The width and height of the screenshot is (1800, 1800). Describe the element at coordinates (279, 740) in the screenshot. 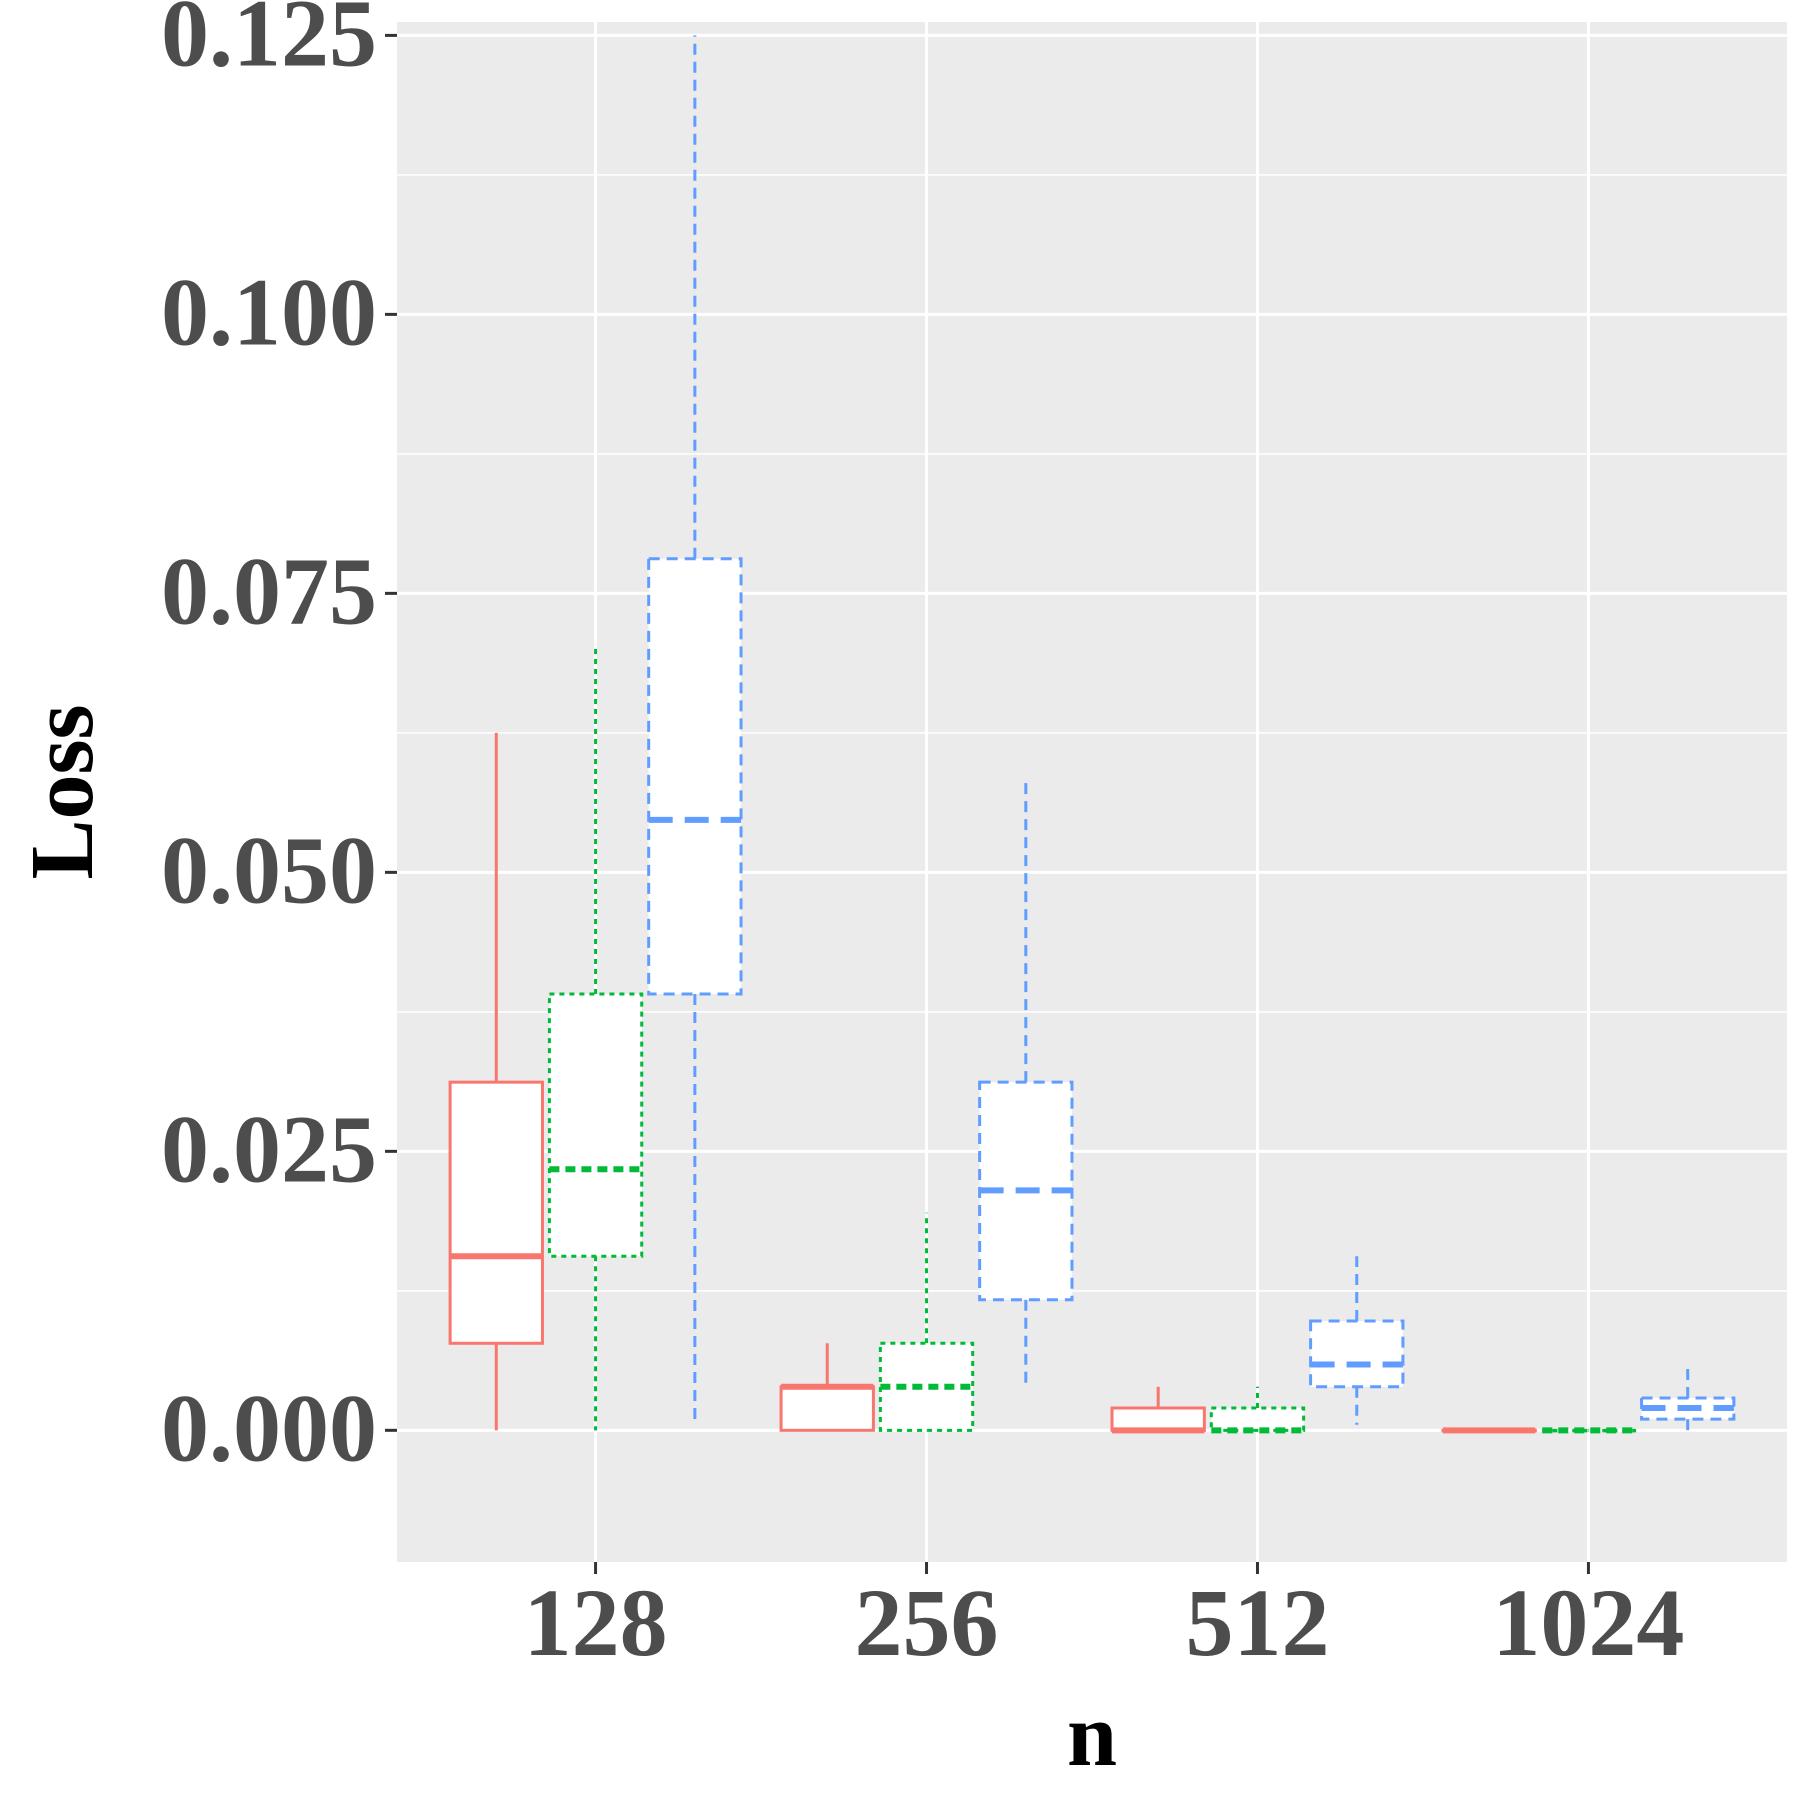

I see `y-axis-ticks: 0.000 0.025 0.050 0.075 0.100 0.125` at that location.